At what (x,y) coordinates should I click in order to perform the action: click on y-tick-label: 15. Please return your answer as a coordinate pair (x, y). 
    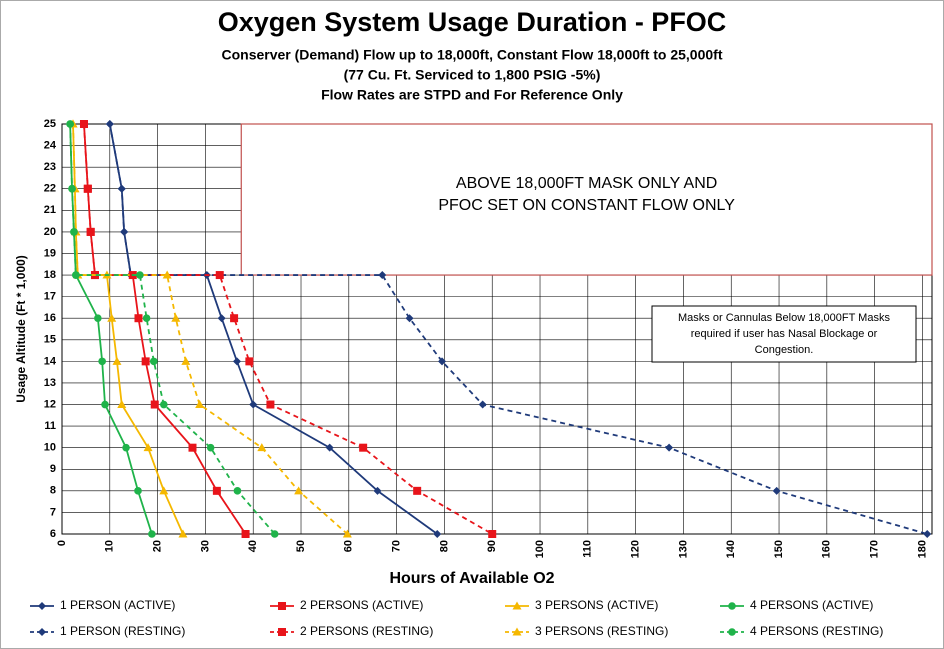
    Looking at the image, I should click on (50, 340).